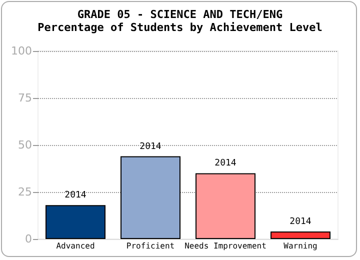 The image size is (360, 260). I want to click on y-tick-label: 0, so click(28, 239).